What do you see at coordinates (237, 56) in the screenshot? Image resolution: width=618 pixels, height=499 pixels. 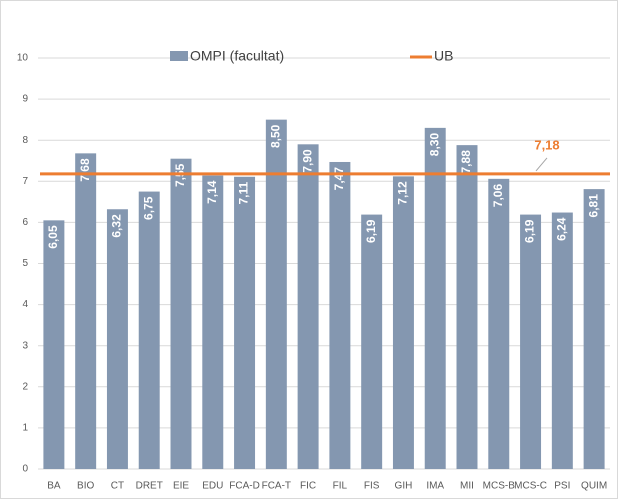 I see `legend-label: OMPI (facultat)` at bounding box center [237, 56].